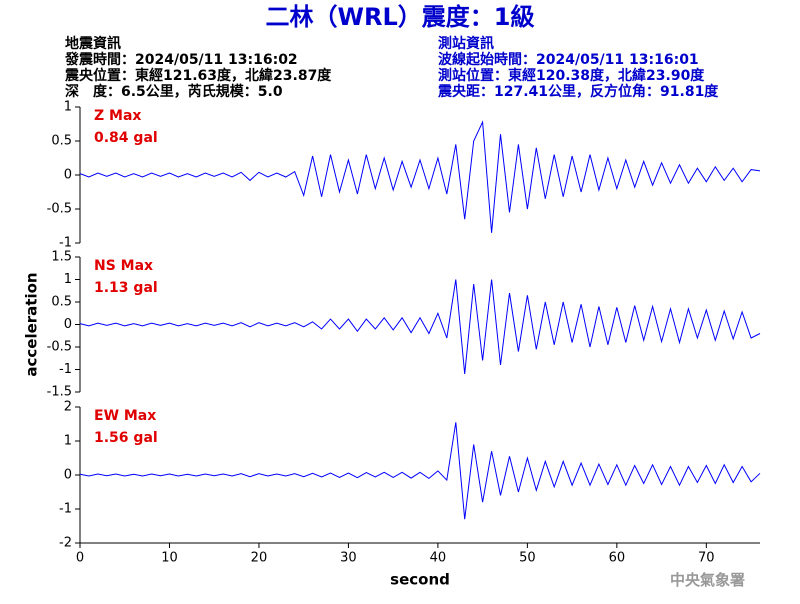 The height and width of the screenshot is (604, 800). Describe the element at coordinates (125, 416) in the screenshot. I see `series-name: EW Max` at that location.